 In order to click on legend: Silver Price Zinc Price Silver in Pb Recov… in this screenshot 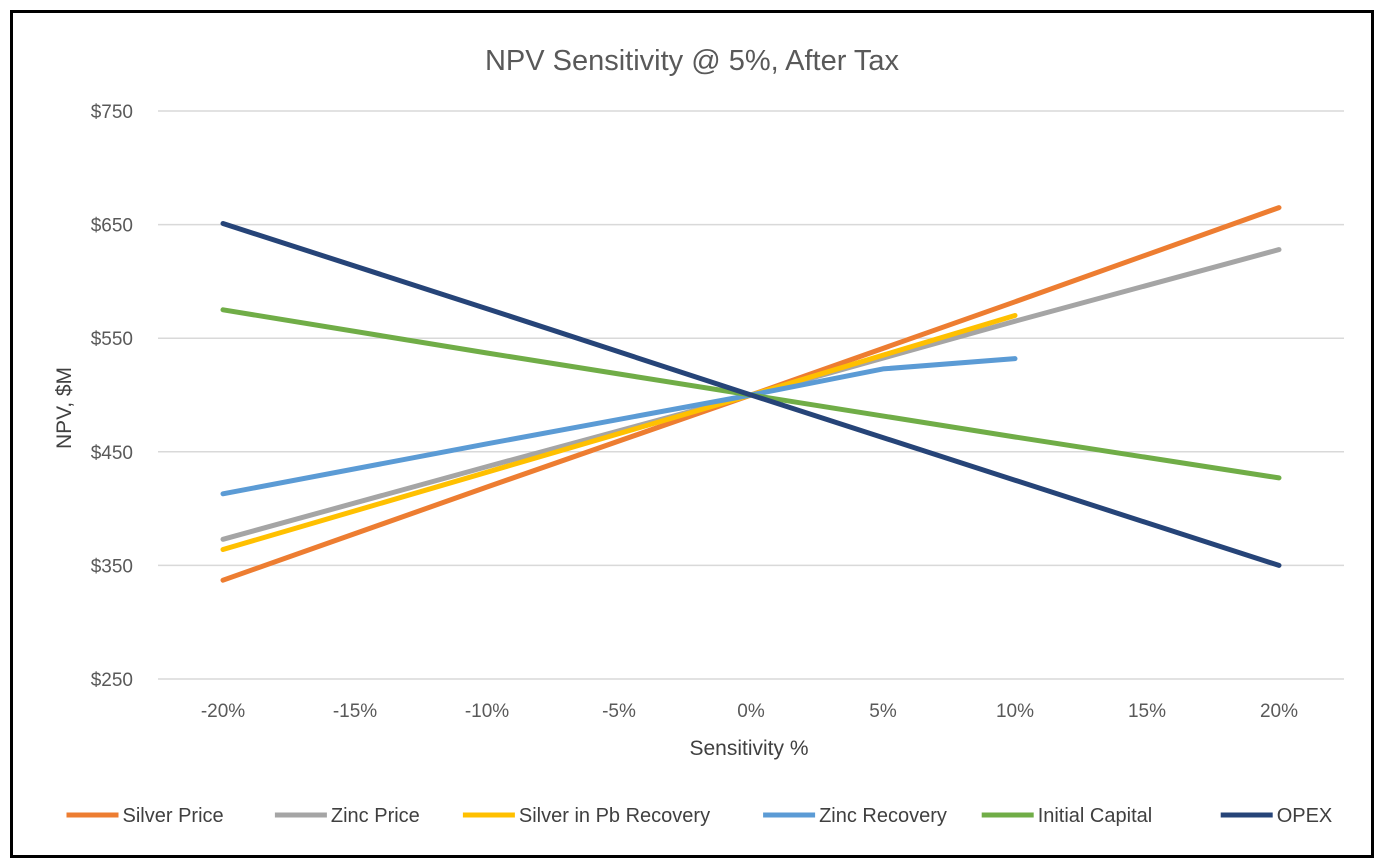, I will do `click(699, 816)`.